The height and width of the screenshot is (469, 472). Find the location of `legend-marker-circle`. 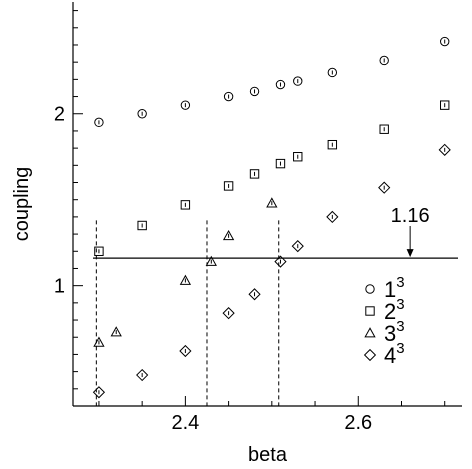

legend-marker-circle is located at coordinates (370, 289).